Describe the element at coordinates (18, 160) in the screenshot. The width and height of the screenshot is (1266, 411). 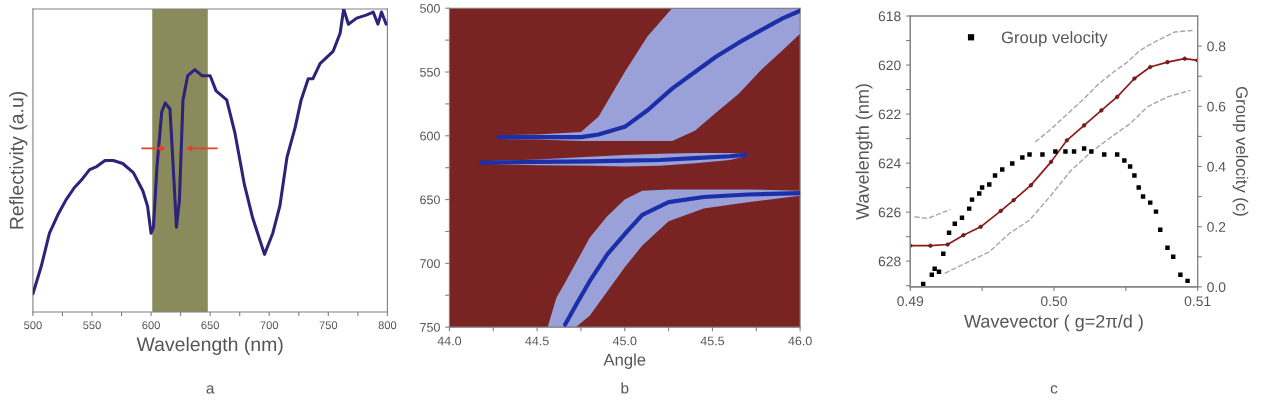
I see `y-axis-title: Reflectivity (a.u)` at that location.